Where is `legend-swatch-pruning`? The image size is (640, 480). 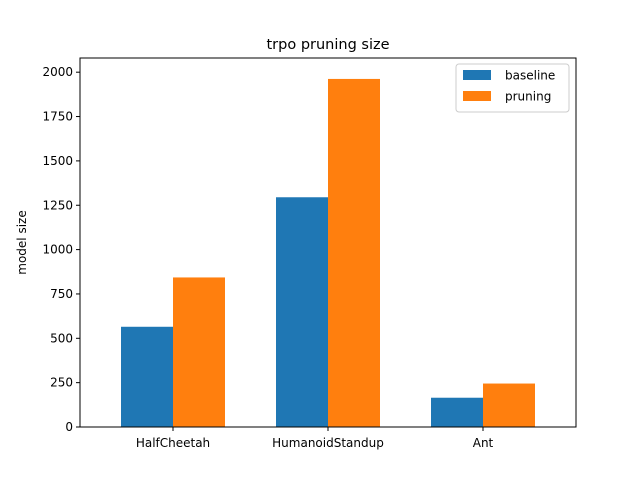
legend-swatch-pruning is located at coordinates (477, 96).